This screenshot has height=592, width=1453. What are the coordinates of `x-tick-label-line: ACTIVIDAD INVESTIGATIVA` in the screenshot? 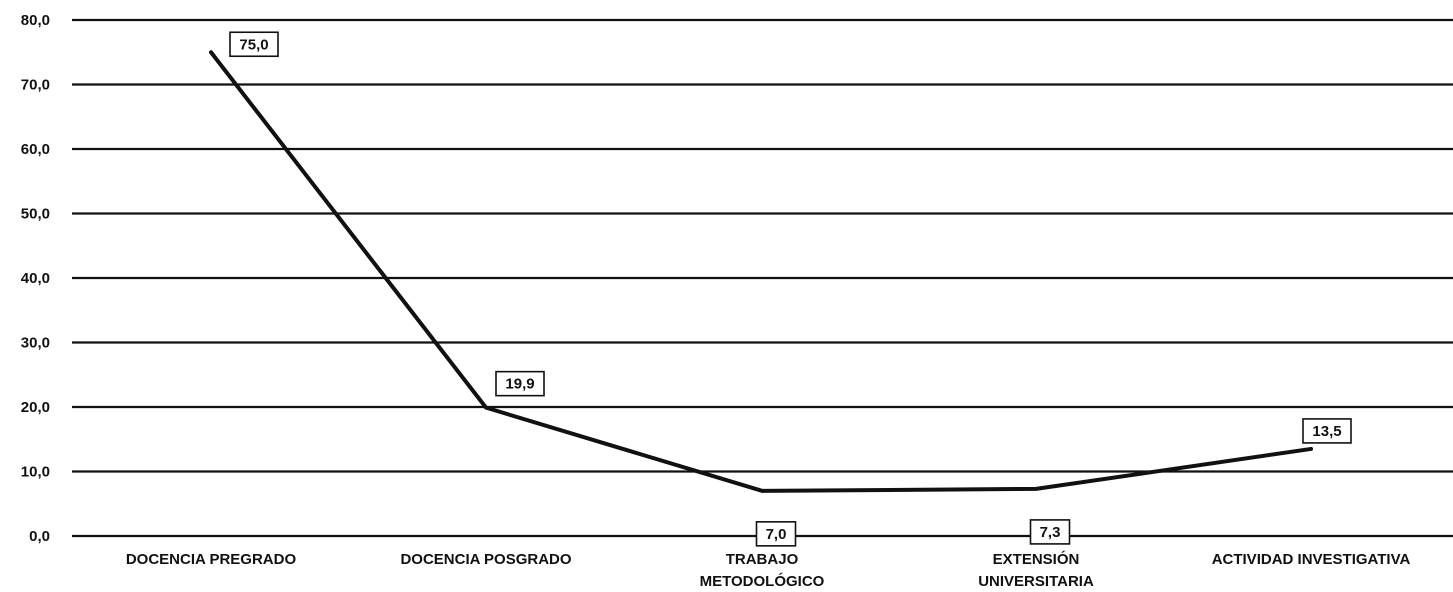 It's located at (1311, 559).